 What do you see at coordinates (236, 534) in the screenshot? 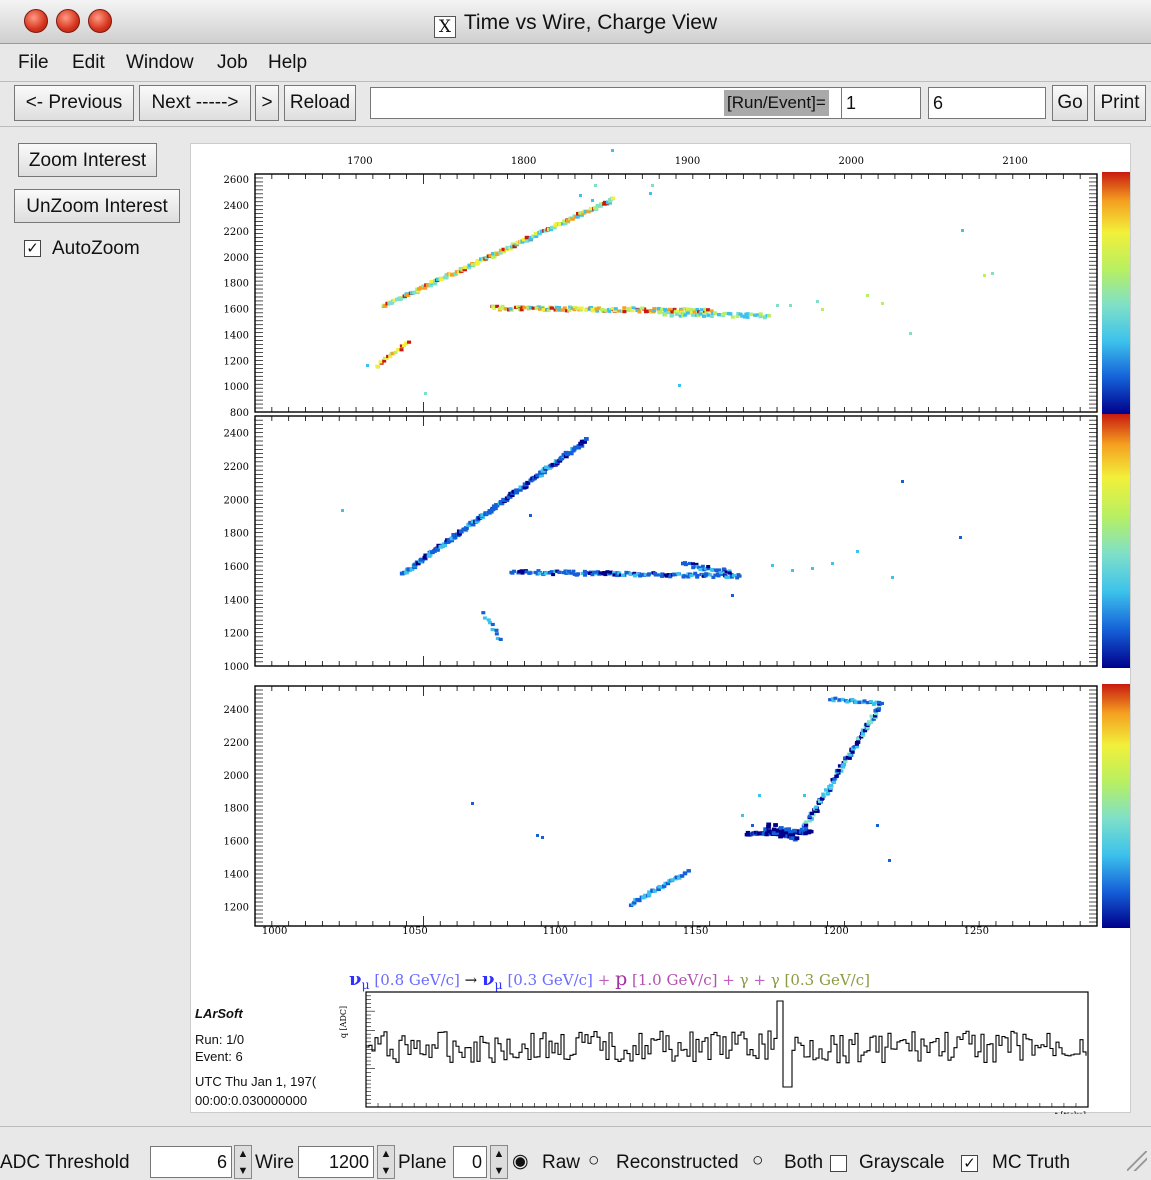
I see `y-tick-label: 1800` at bounding box center [236, 534].